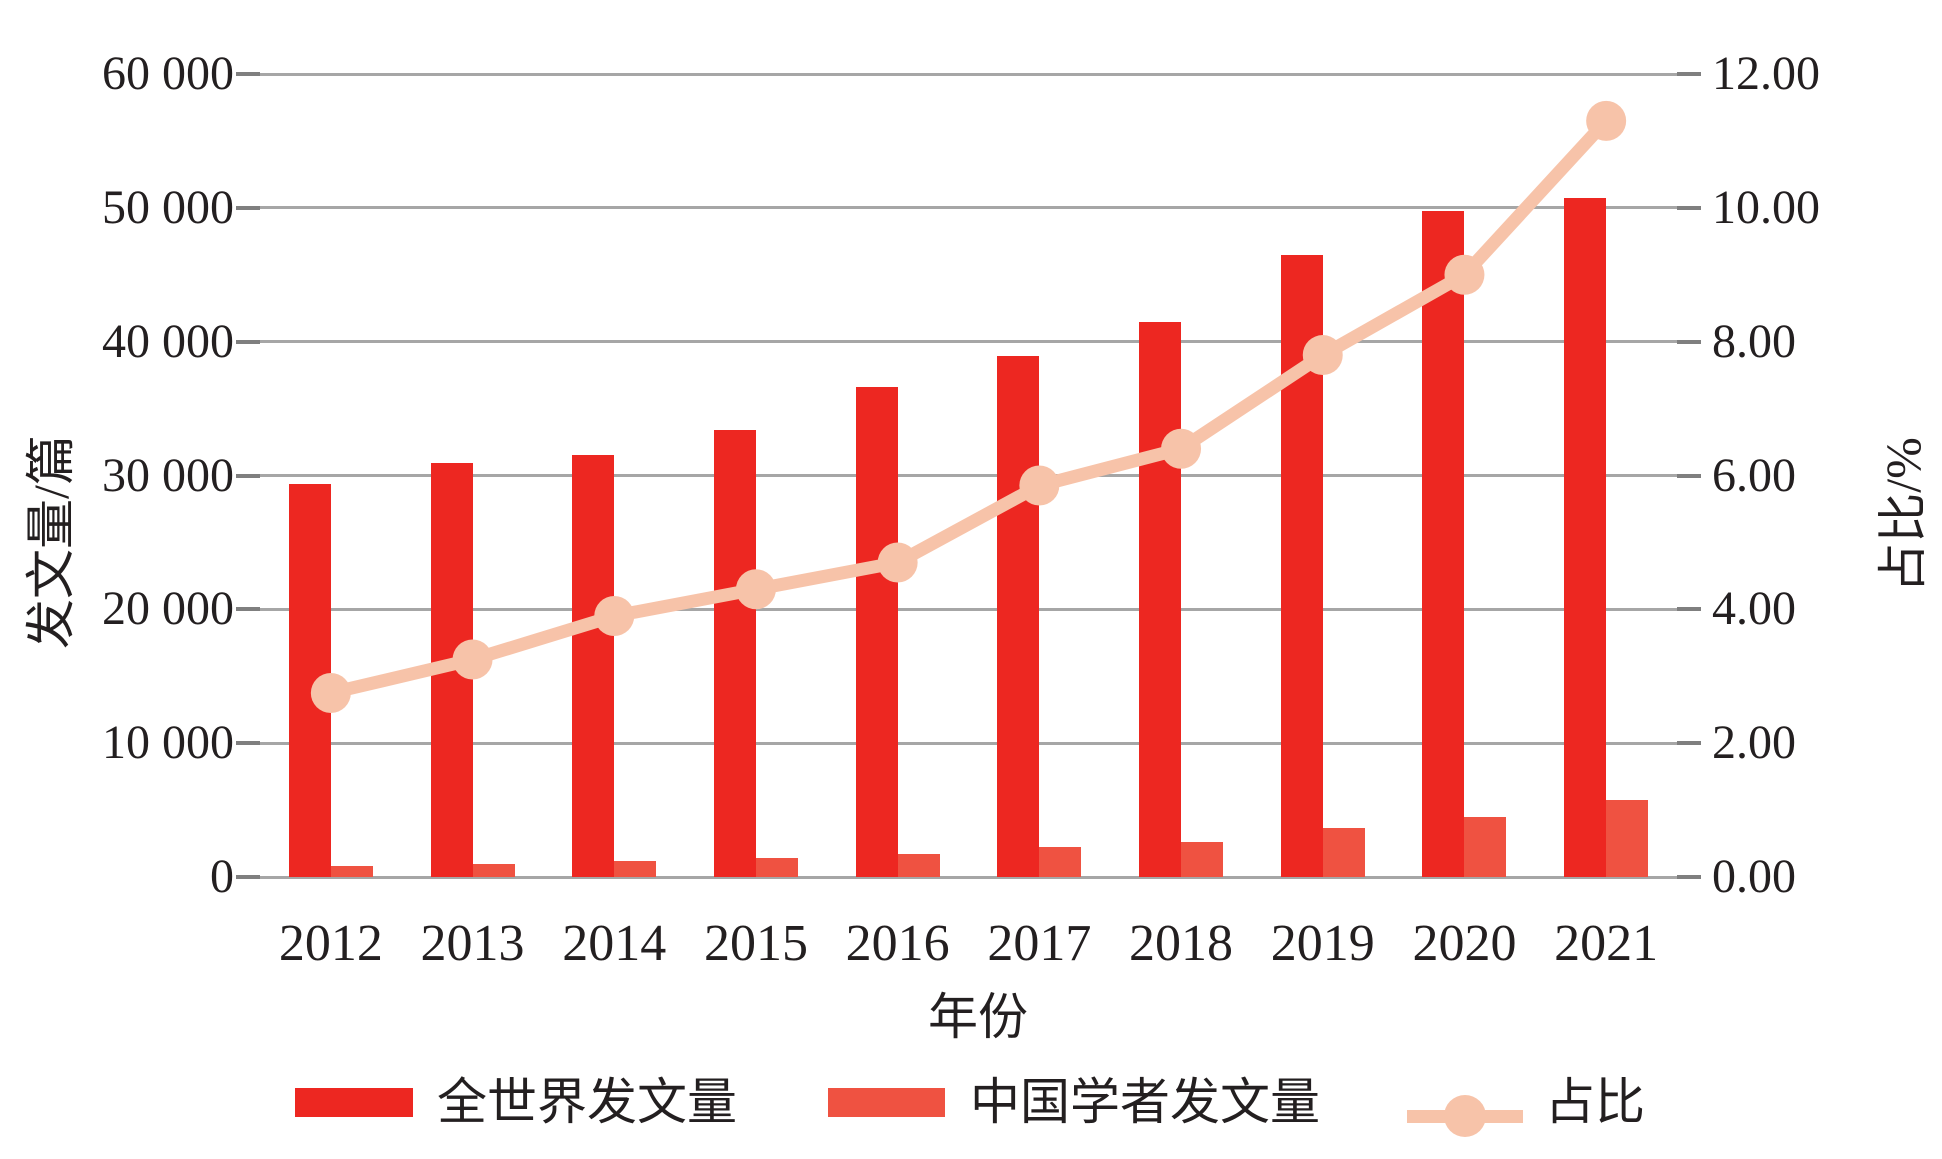  I want to click on legend-swatch-china-bar, so click(886, 1102).